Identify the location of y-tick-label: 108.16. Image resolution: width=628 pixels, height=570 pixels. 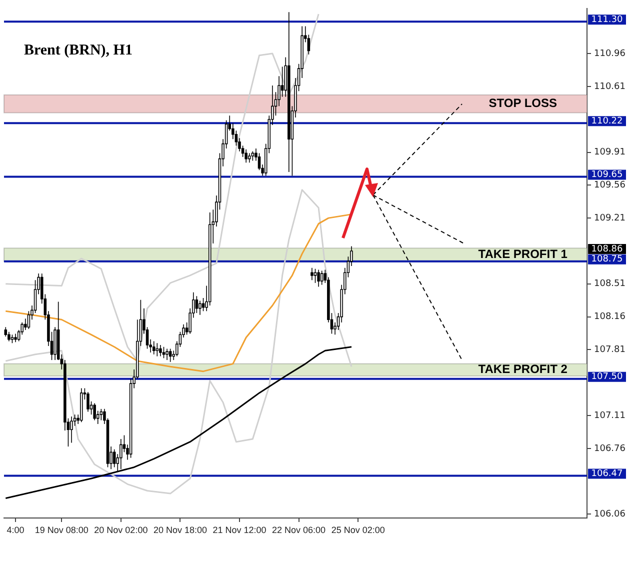
(610, 317).